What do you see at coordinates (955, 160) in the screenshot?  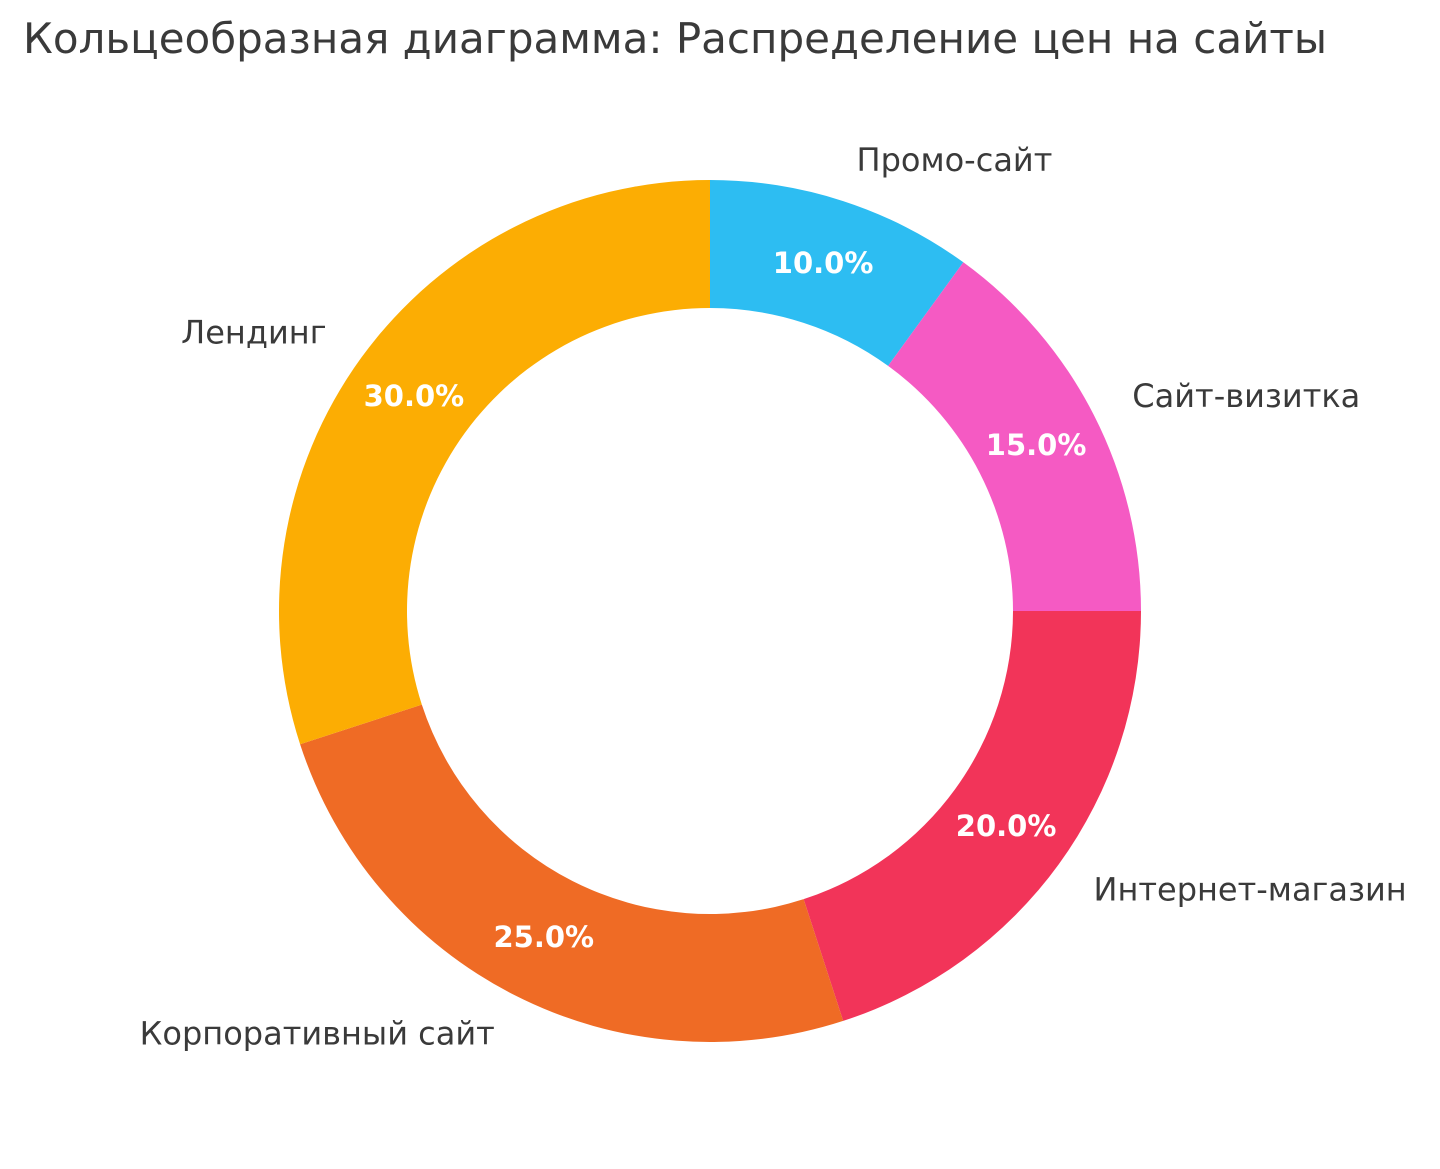 I see `category-label-1: Промо-сайт` at bounding box center [955, 160].